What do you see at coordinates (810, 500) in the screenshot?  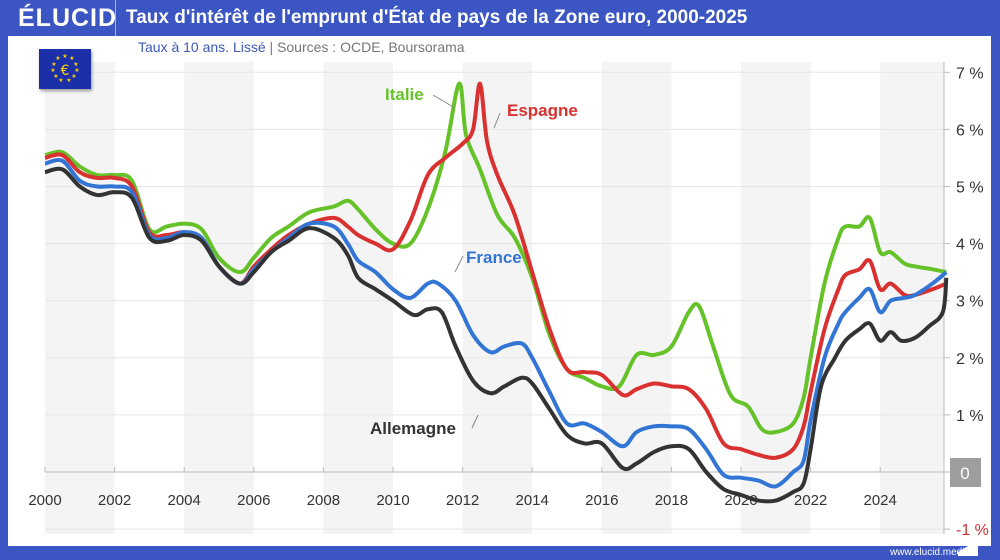 I see `x-tick-label: 2022` at bounding box center [810, 500].